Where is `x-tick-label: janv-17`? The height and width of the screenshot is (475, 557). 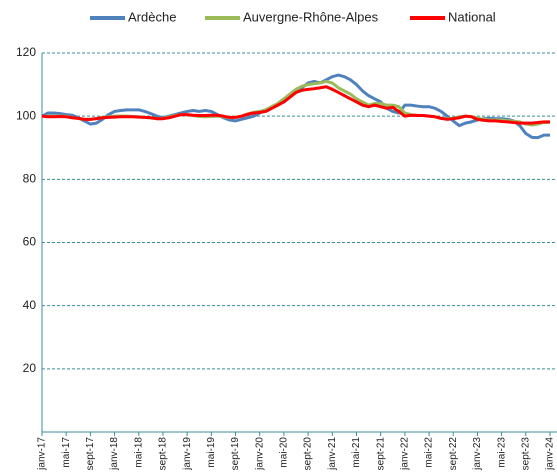
x-tick-label: janv-17 is located at coordinates (42, 454).